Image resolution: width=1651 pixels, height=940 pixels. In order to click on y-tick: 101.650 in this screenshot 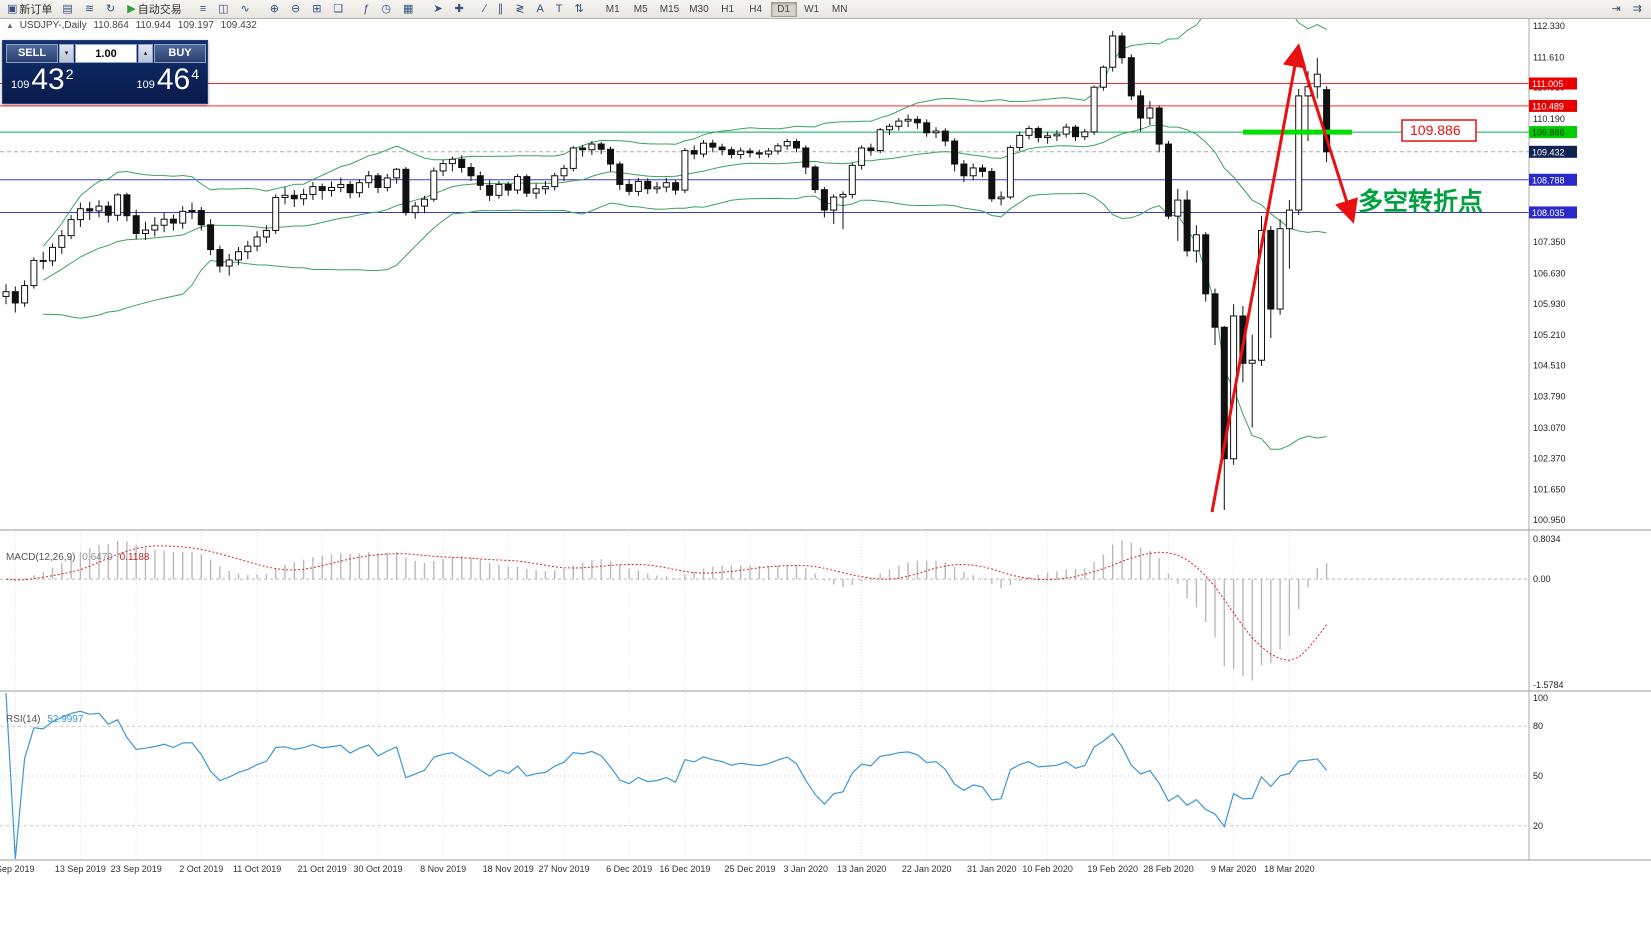, I will do `click(1549, 490)`.